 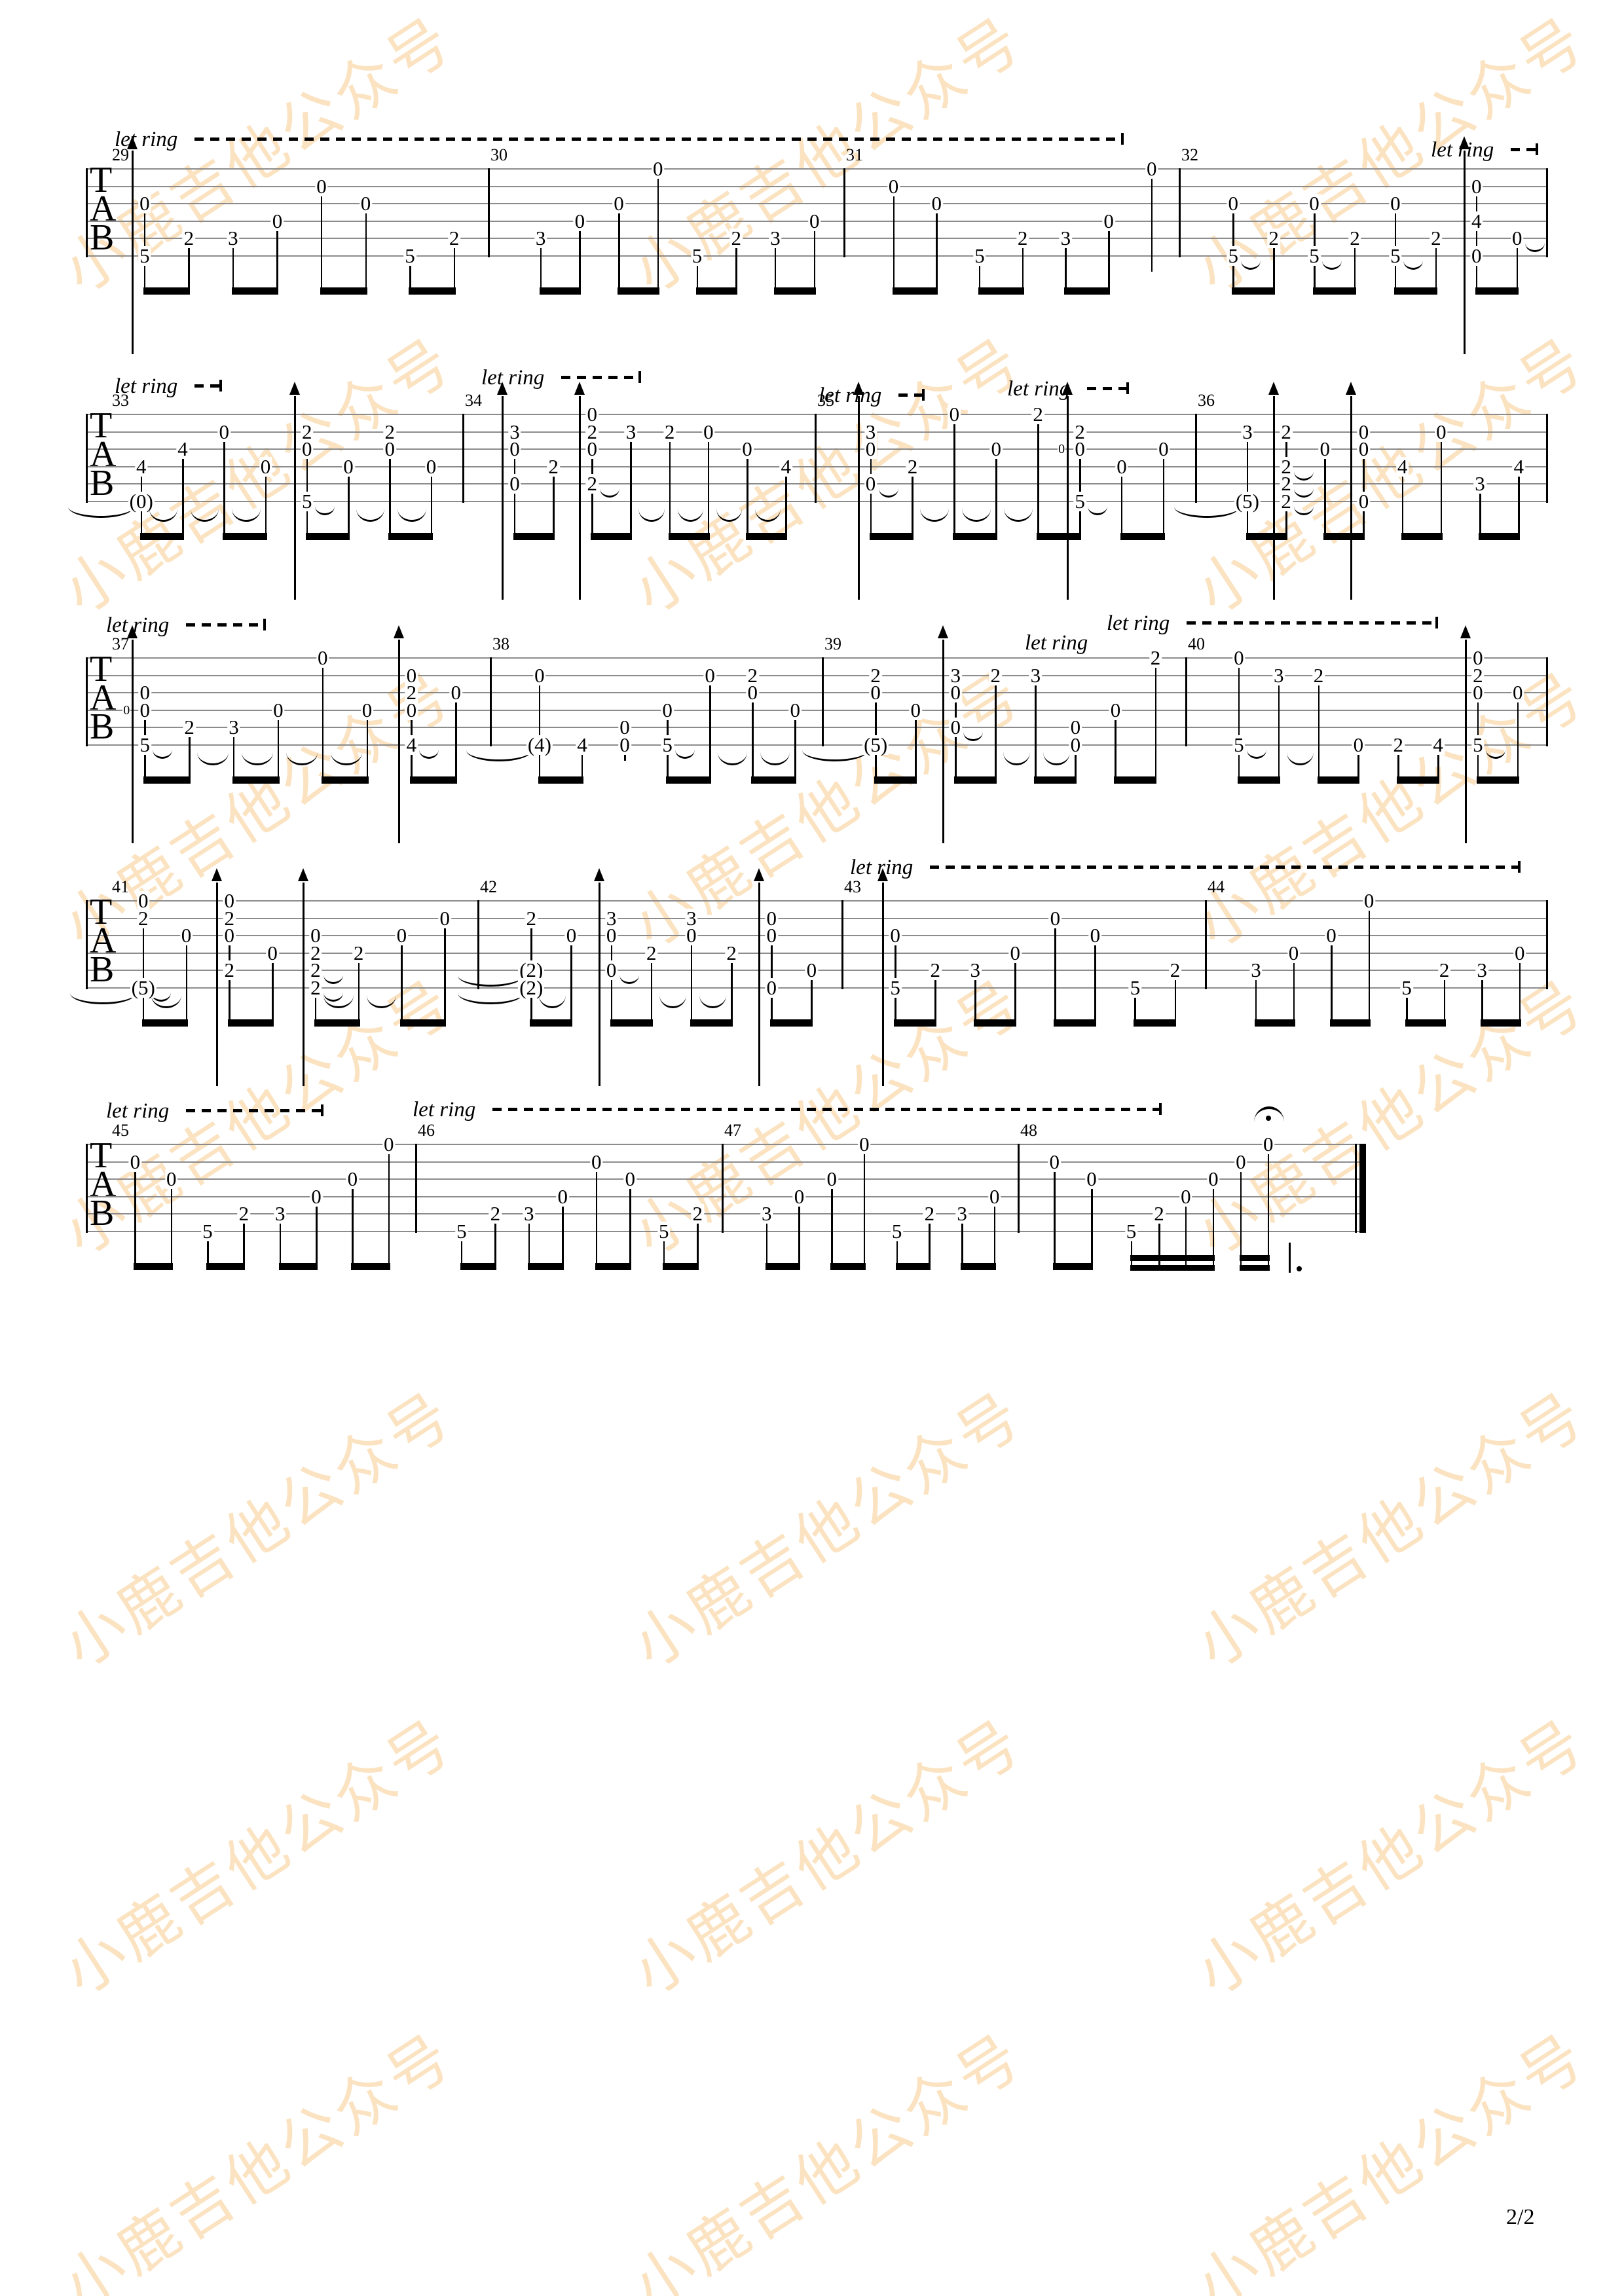 I want to click on measure-number: 38, so click(x=500, y=643).